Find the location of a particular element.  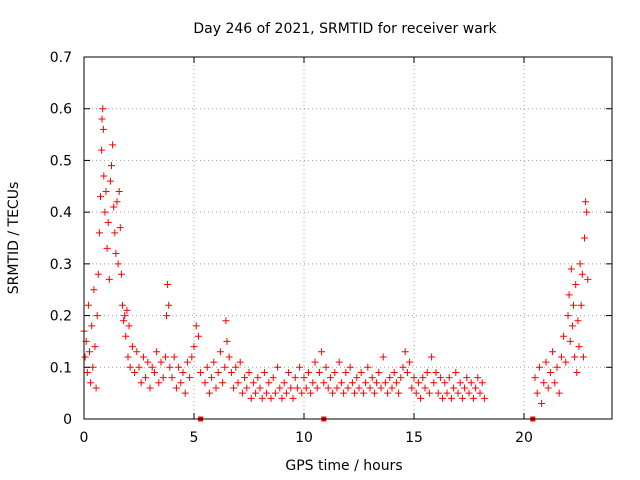

y-tick-label: 0.2 is located at coordinates (61, 317).